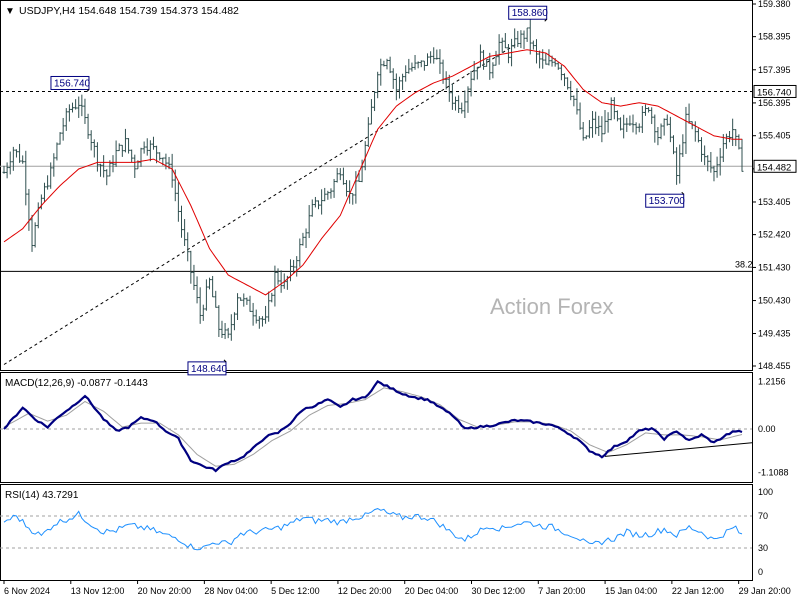 This screenshot has height=600, width=800. I want to click on macd-layer, so click(376, 426).